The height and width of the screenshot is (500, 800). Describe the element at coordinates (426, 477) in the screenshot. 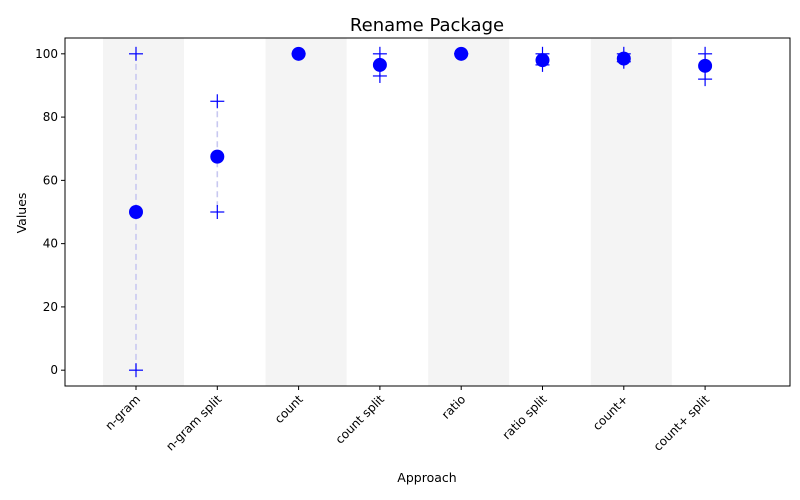

I see `x-axis-label: Approach` at that location.